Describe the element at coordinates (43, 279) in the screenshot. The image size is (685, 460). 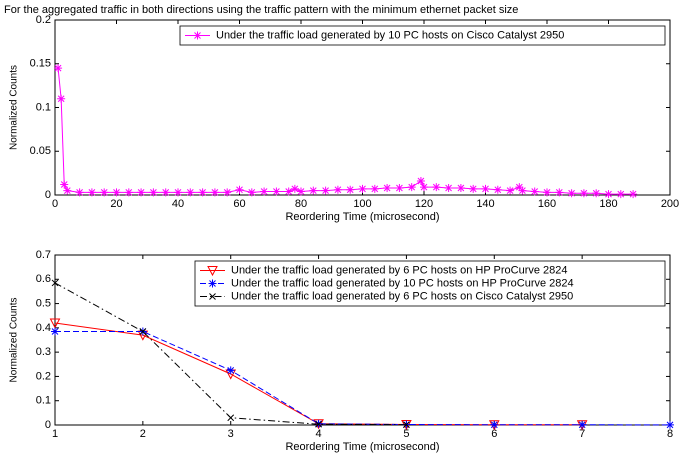
I see `y-tick-label: 0.6` at that location.